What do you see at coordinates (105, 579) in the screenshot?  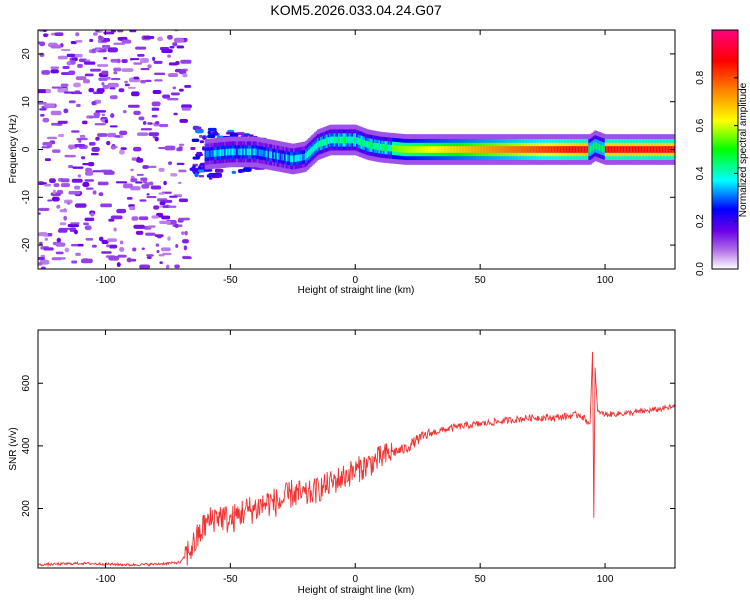 I see `x-tick-label: -100` at bounding box center [105, 579].